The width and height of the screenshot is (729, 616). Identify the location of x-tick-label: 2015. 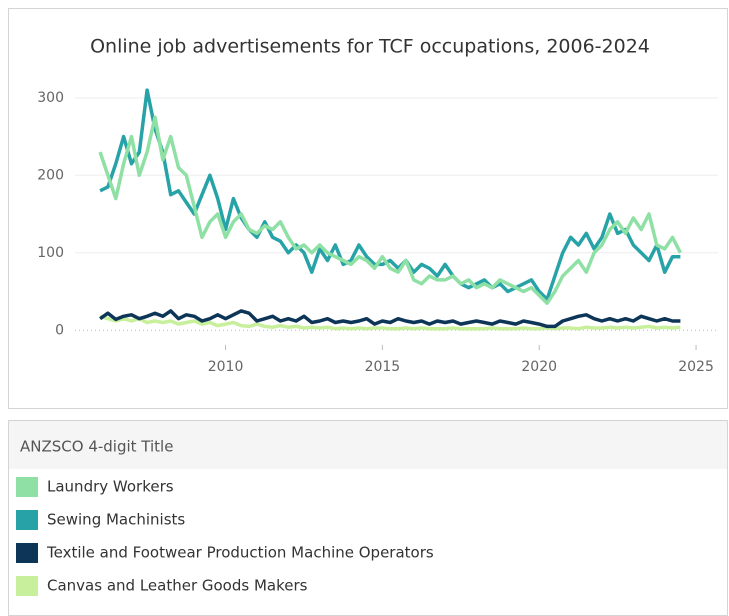
(383, 367).